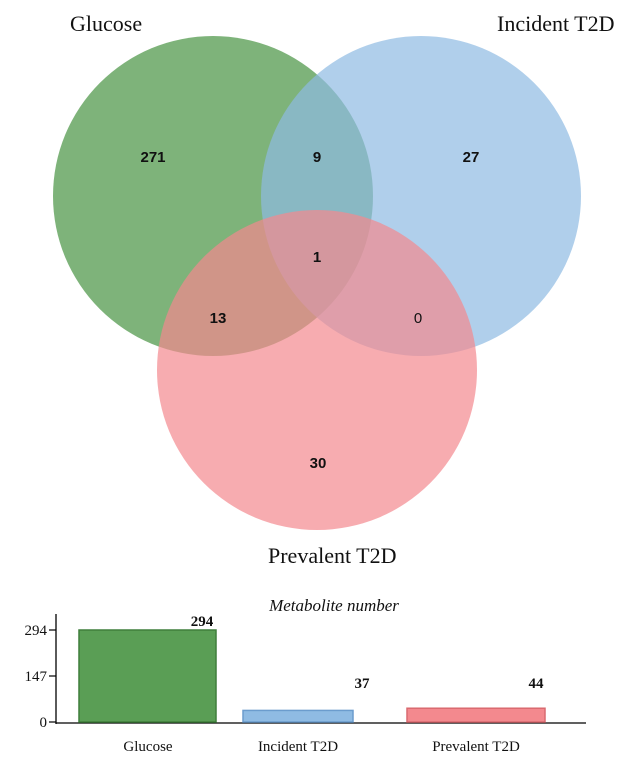 The width and height of the screenshot is (624, 757). Describe the element at coordinates (36, 631) in the screenshot. I see `y-tick-label: 294` at that location.